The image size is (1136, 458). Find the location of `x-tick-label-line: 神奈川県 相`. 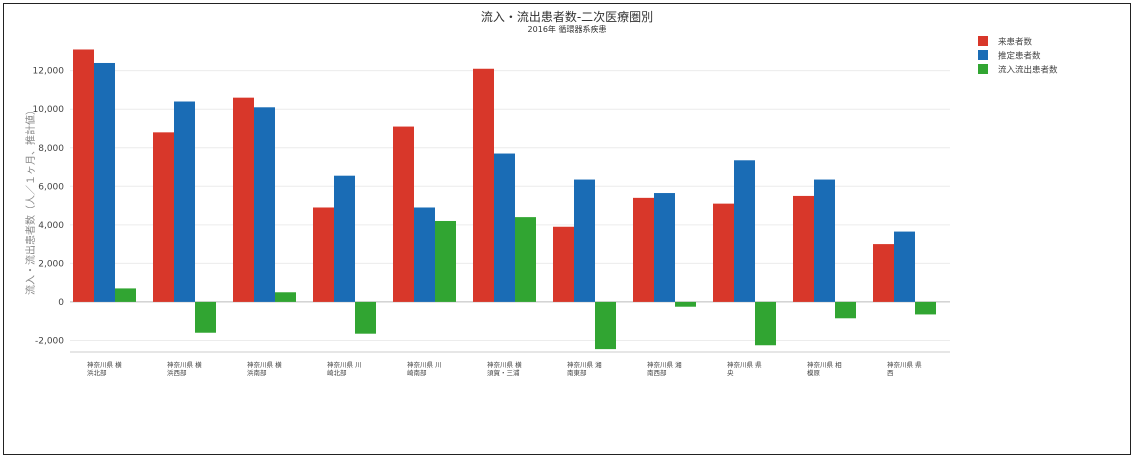

x-tick-label-line: 神奈川県 相 is located at coordinates (824, 364).